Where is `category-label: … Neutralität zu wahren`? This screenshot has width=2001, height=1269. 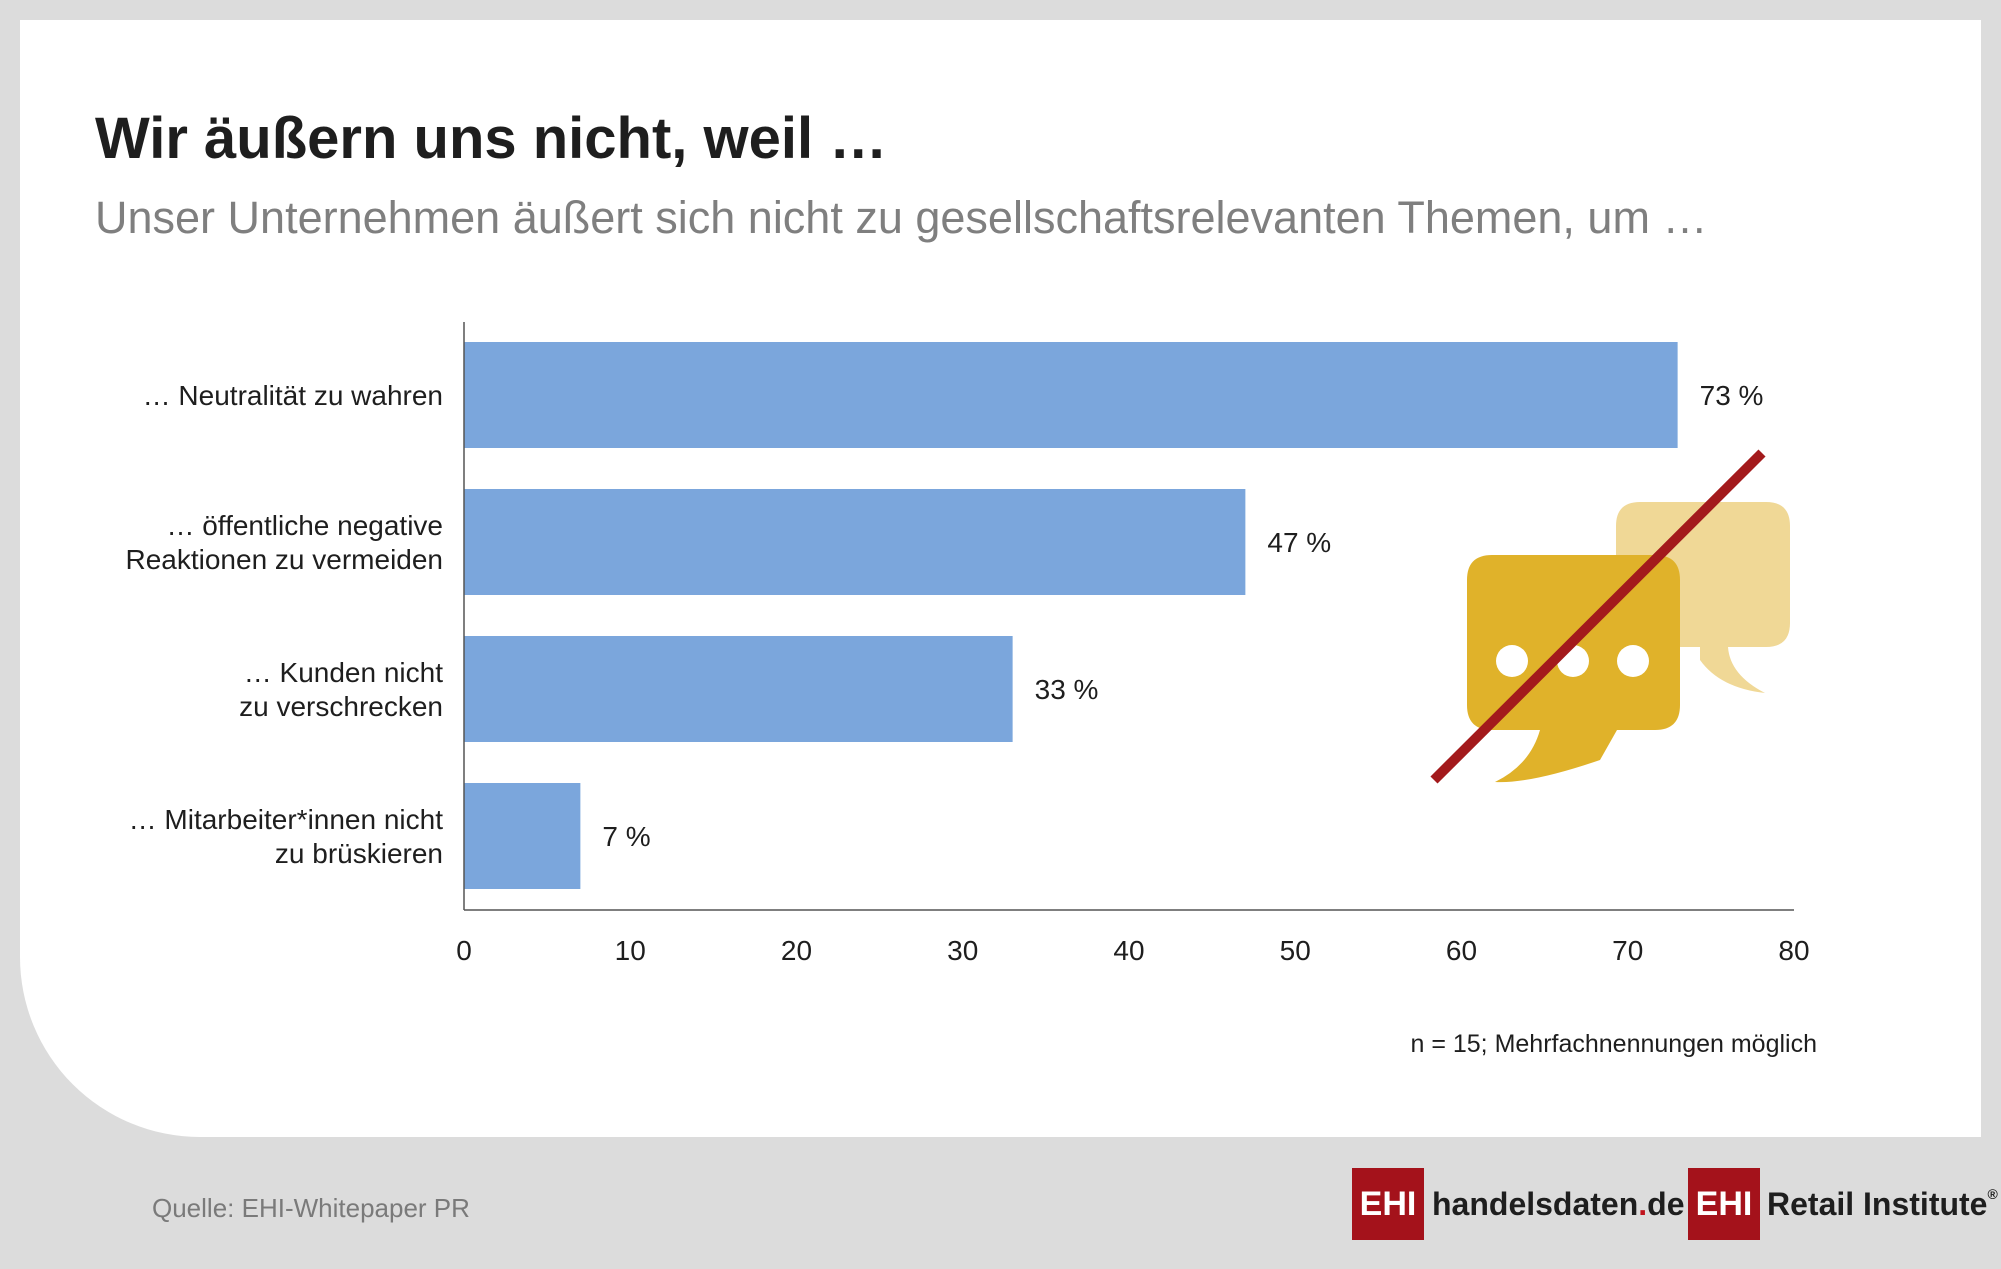
category-label: … Neutralität zu wahren is located at coordinates (293, 395).